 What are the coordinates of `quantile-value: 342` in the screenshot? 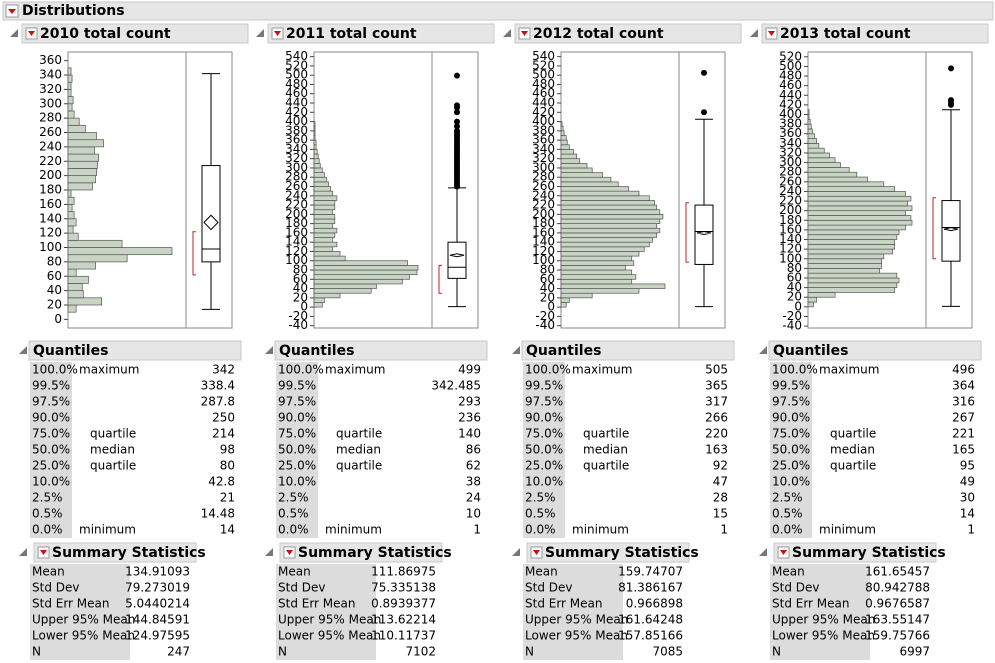 It's located at (223, 370).